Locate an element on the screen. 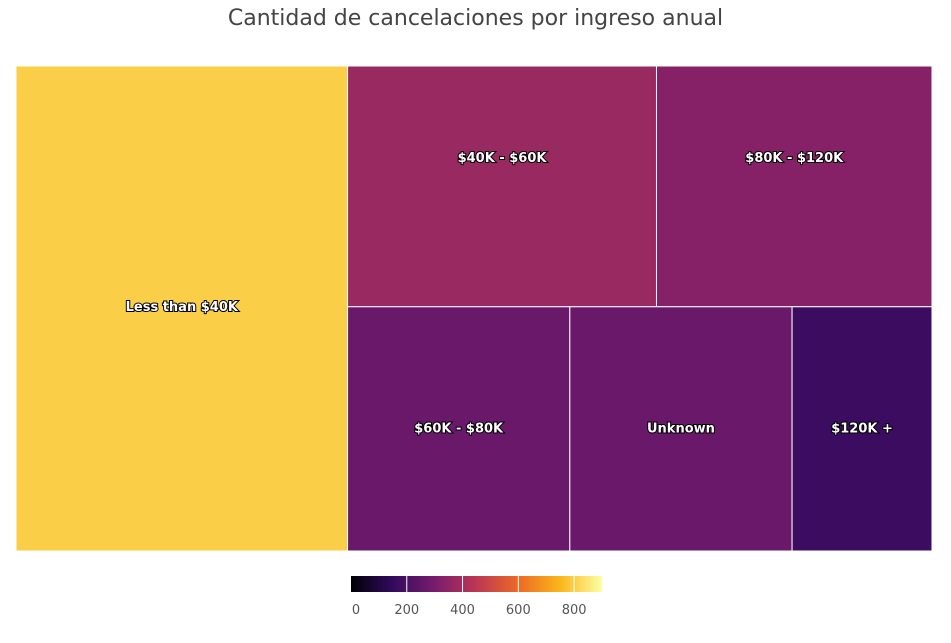  colorbar-tick-label: 0 is located at coordinates (356, 610).